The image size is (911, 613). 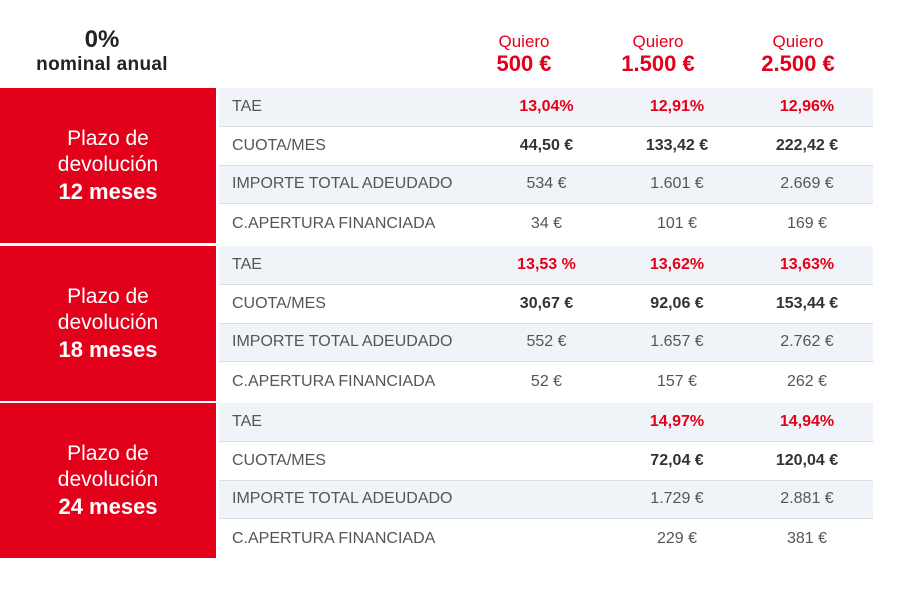 I want to click on cell-value: 52 €, so click(x=546, y=381).